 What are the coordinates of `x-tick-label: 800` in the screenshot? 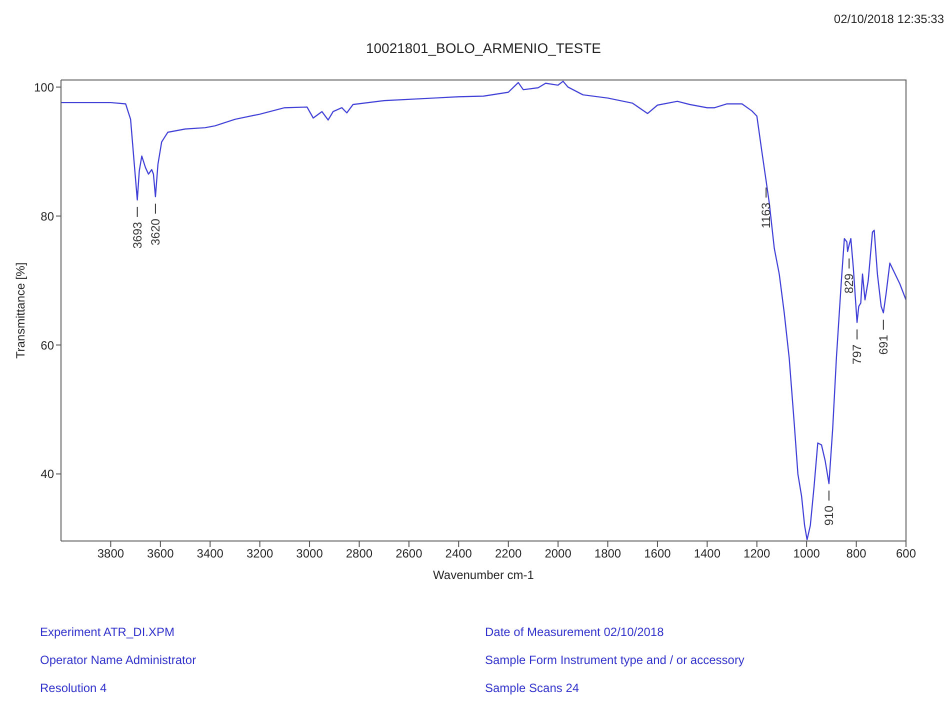 It's located at (856, 553).